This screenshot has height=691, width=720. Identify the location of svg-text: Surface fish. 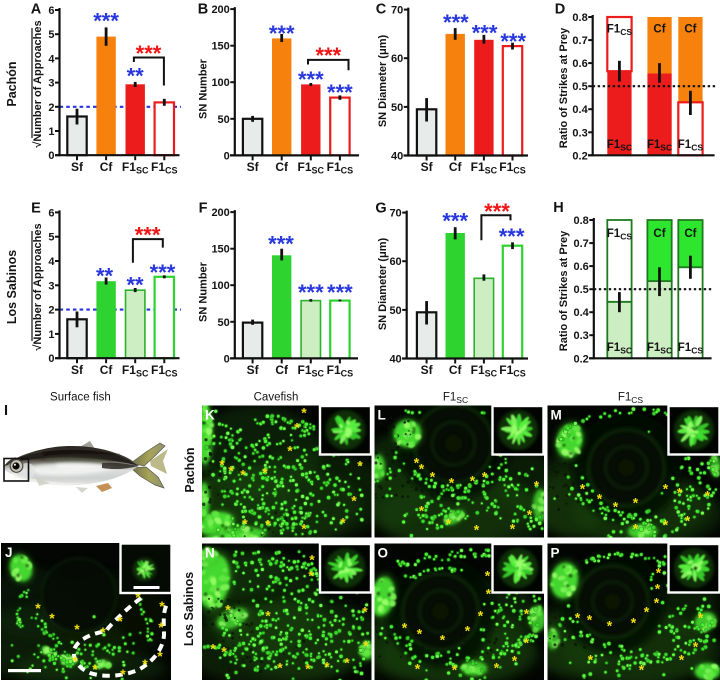
(80, 398).